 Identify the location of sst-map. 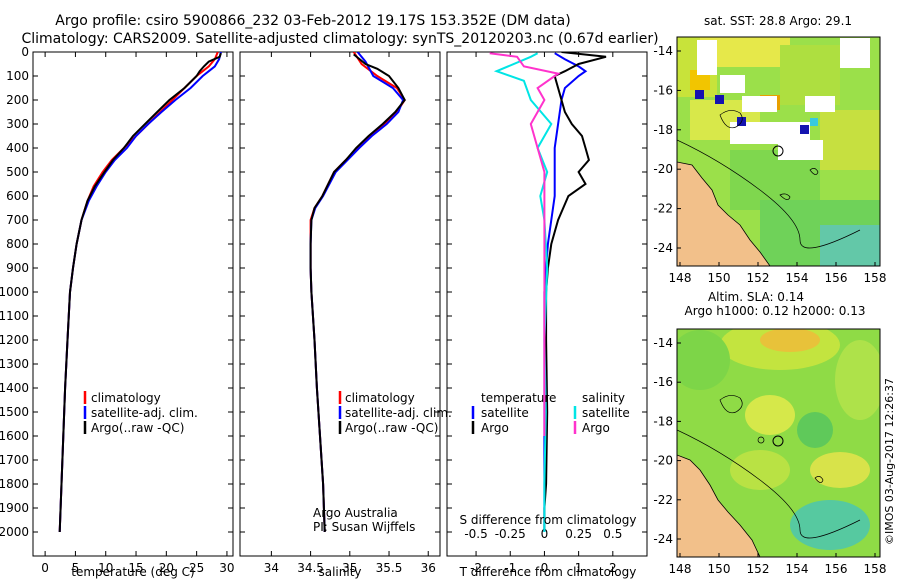
(778, 151).